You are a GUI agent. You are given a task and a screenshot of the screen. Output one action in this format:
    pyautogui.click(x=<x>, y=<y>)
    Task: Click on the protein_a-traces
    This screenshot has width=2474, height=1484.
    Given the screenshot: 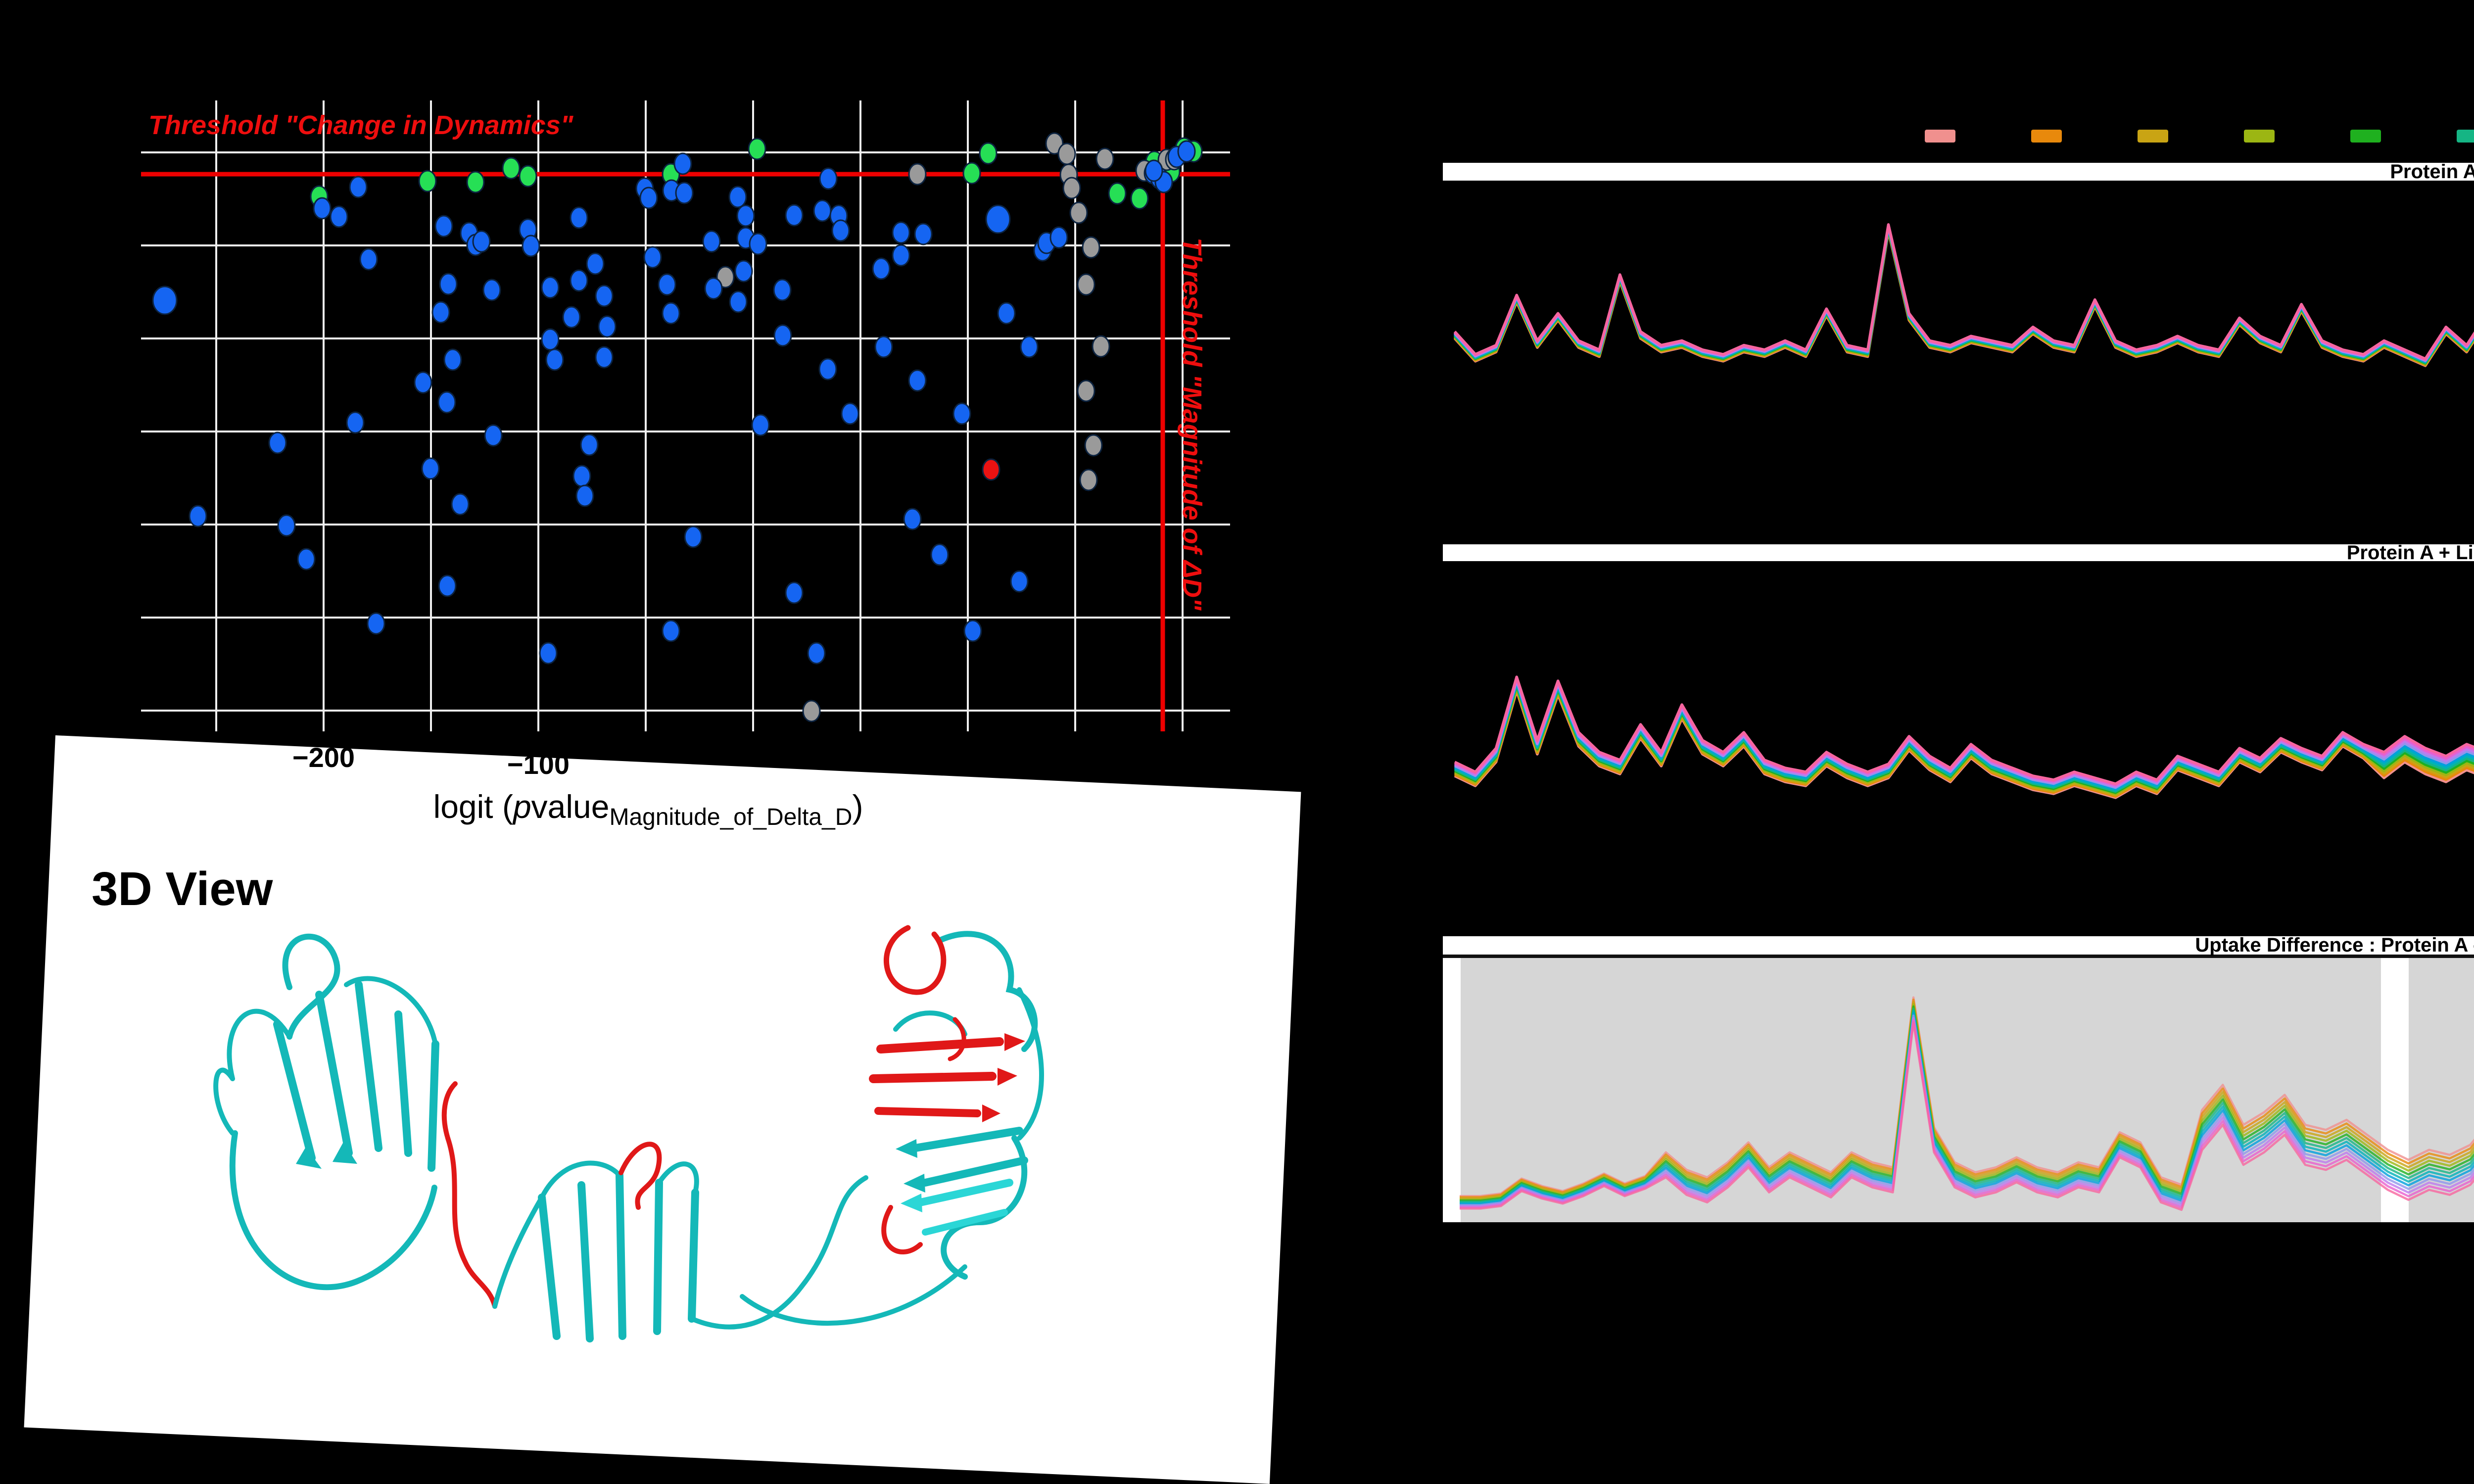 What is the action you would take?
    pyautogui.click(x=1964, y=295)
    